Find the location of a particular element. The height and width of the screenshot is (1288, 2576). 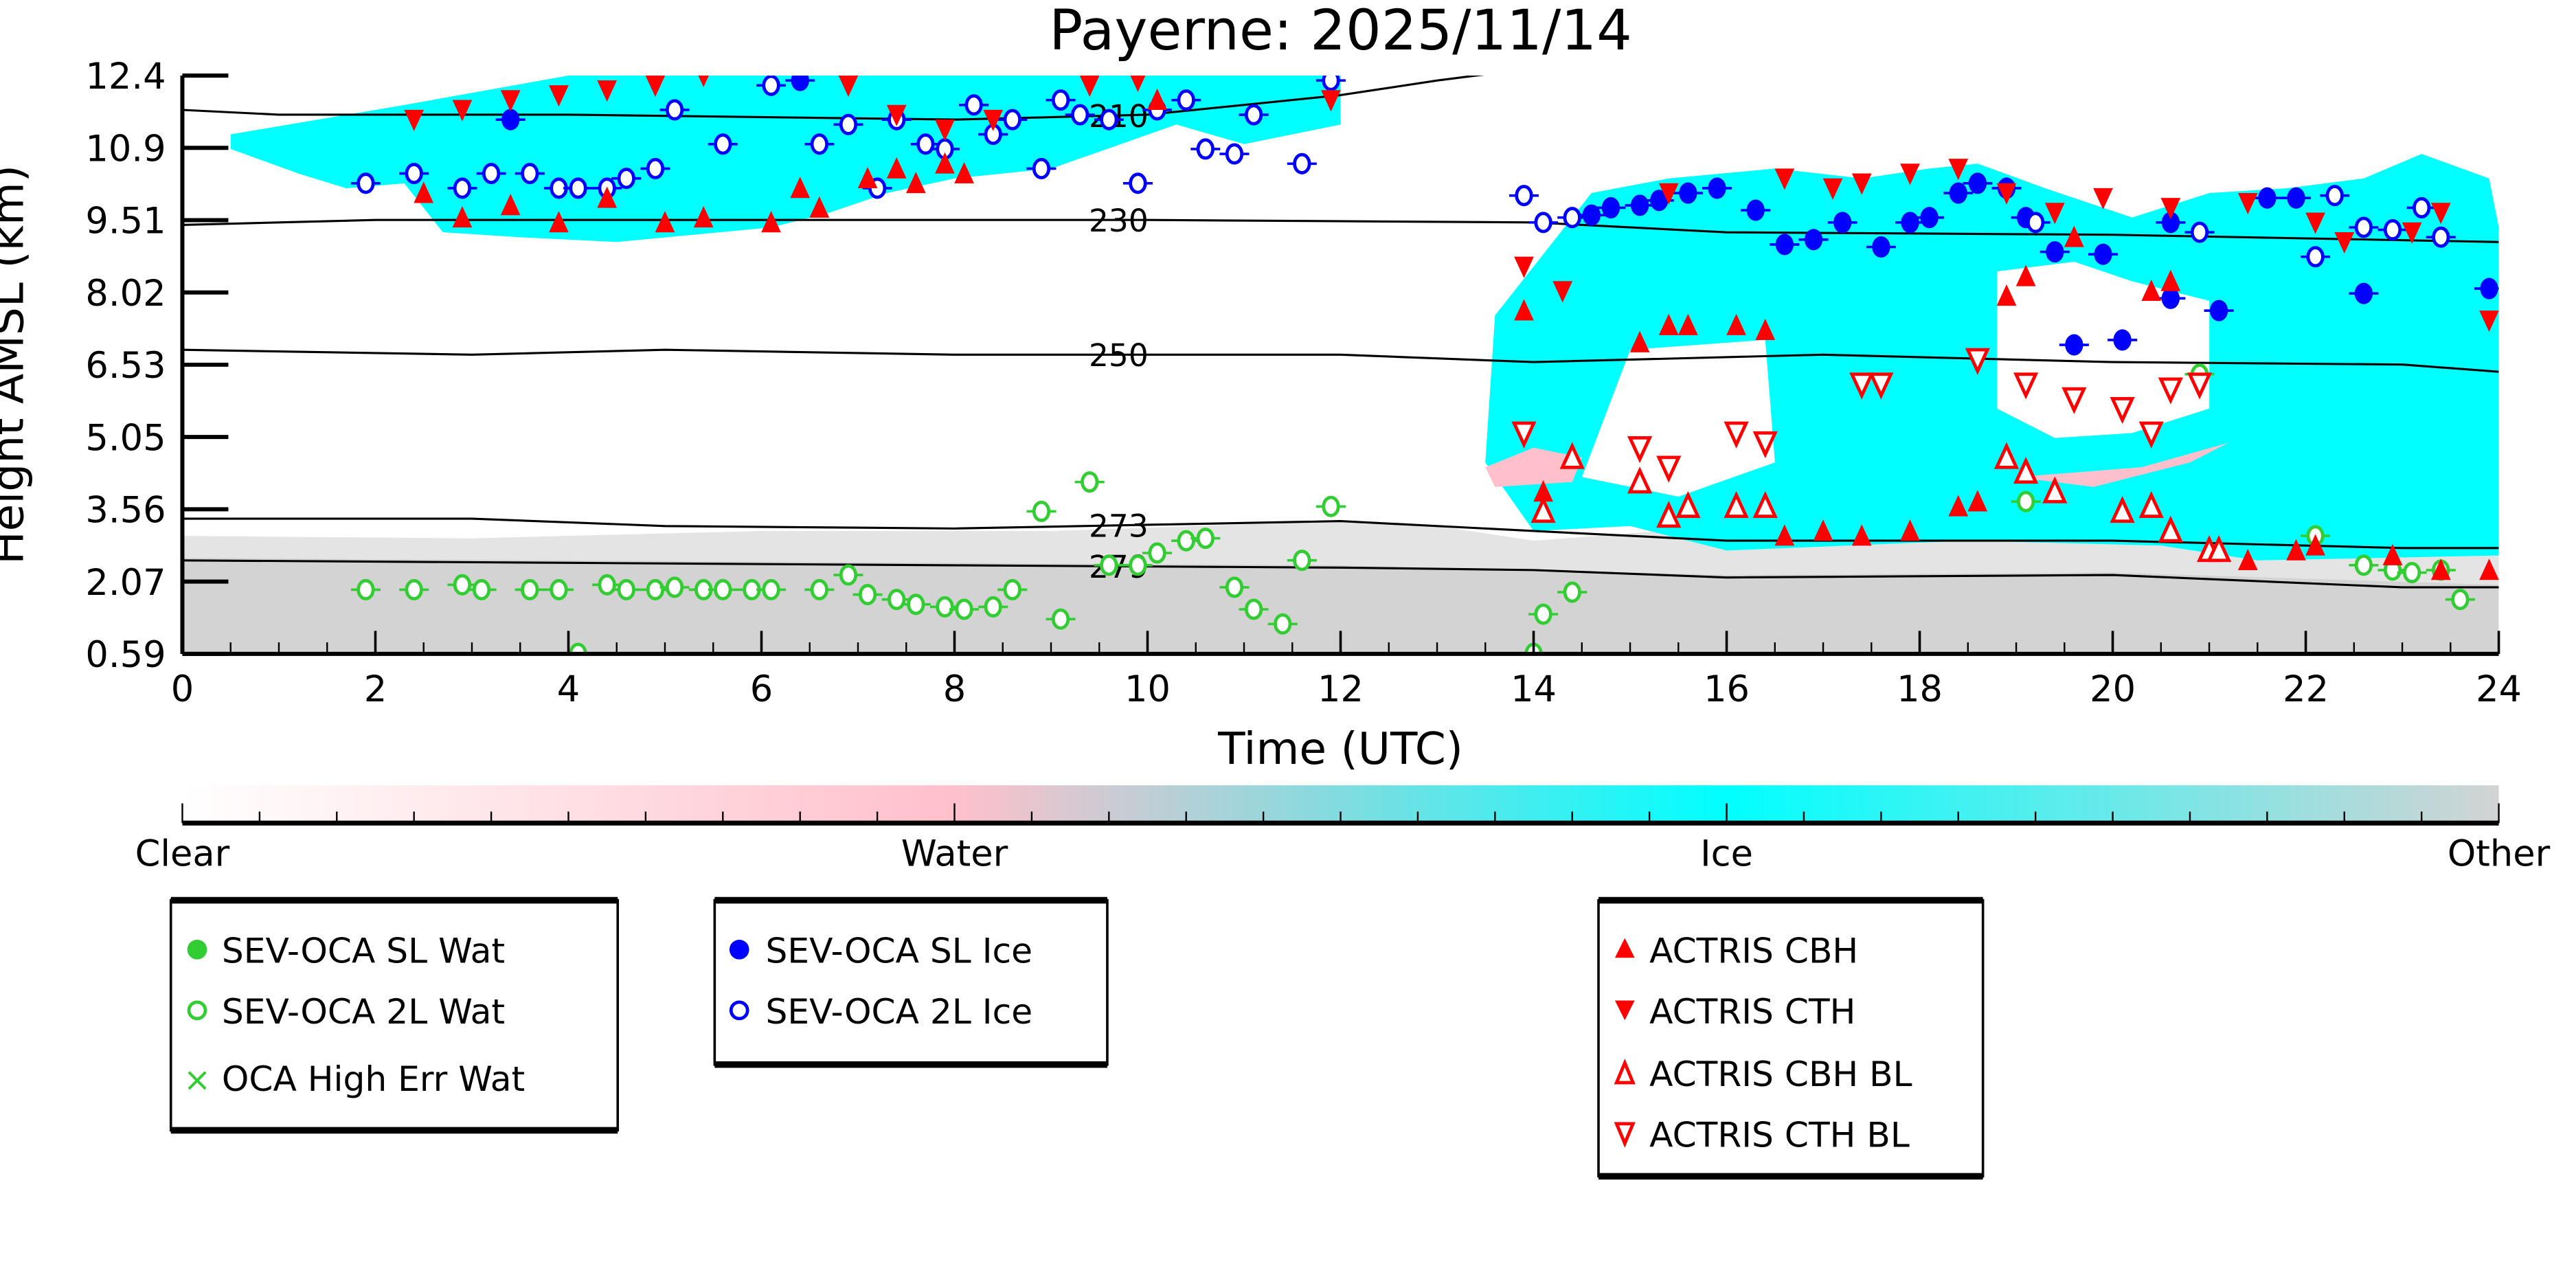

x-tick-label: 14 is located at coordinates (1534, 689).